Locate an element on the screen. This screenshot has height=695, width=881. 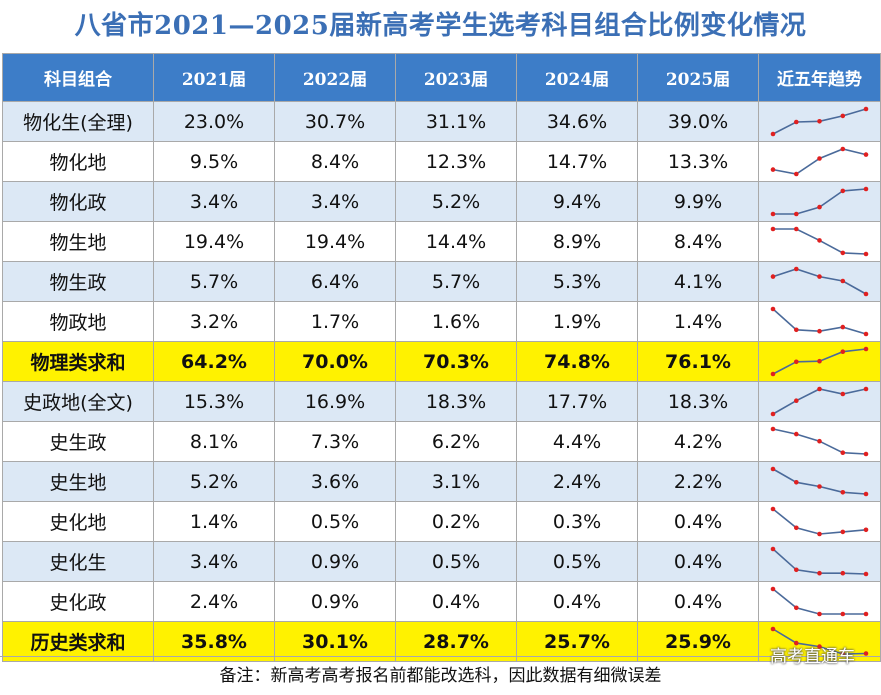
page-title: 八省市2021—2025届新高考学生选考科目组合比例变化情况 is located at coordinates (440, 26).